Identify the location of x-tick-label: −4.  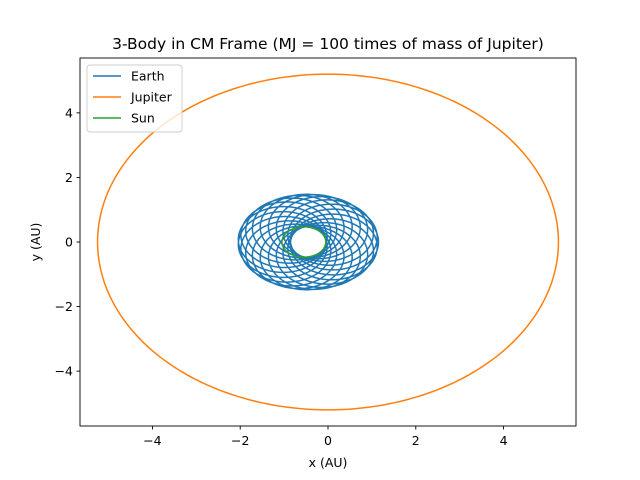
(152, 440).